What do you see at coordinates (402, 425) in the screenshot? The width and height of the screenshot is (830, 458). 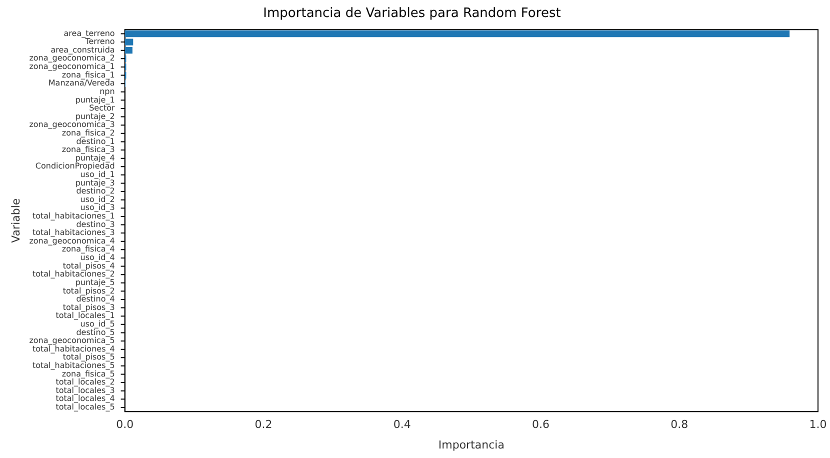 I see `x-tick-label: 0.4` at bounding box center [402, 425].